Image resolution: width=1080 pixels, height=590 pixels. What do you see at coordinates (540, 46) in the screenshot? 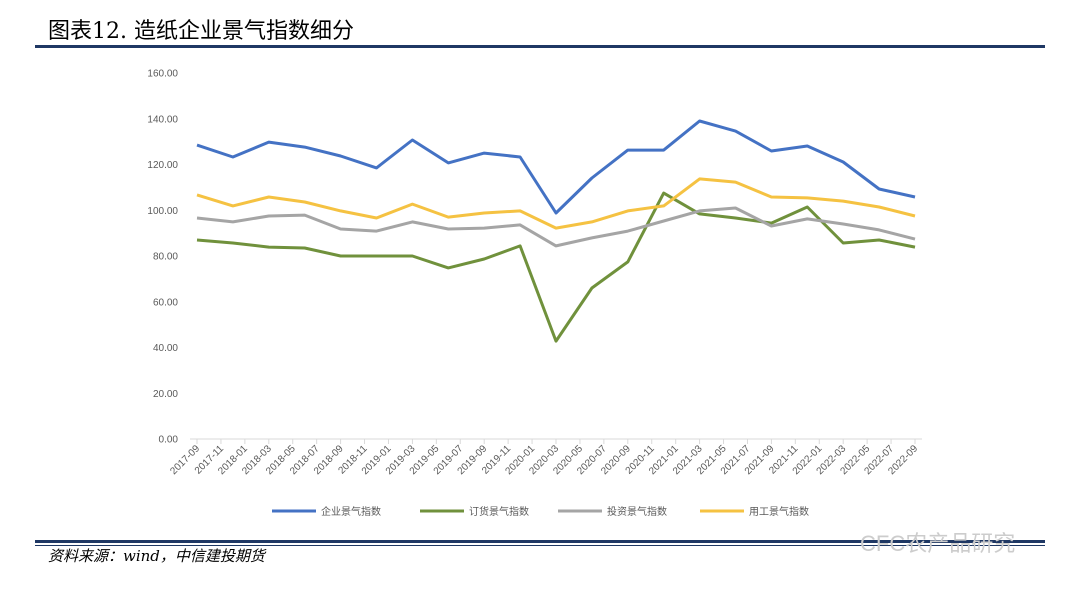
I see `title-rule` at bounding box center [540, 46].